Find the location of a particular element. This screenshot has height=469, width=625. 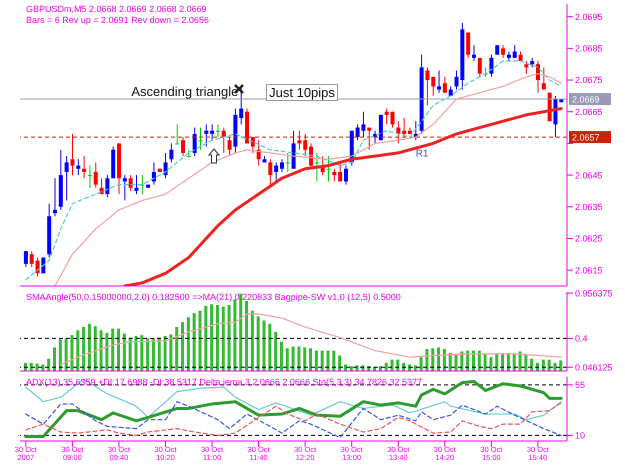

chart-title: GBPUSDm,M5 2.0668 2.0669 2.0668 2.0669 is located at coordinates (117, 9).